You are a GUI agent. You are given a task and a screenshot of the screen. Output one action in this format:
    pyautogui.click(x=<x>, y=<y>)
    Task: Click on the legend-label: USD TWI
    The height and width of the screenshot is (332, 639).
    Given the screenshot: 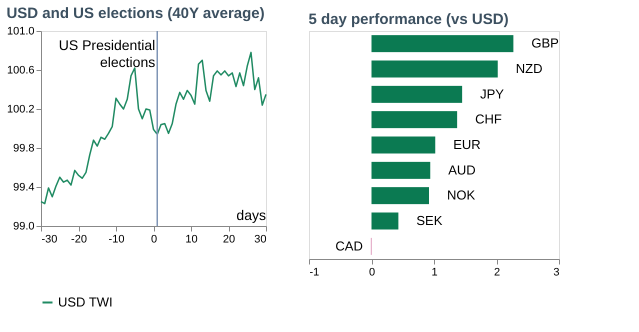 What is the action you would take?
    pyautogui.click(x=85, y=302)
    